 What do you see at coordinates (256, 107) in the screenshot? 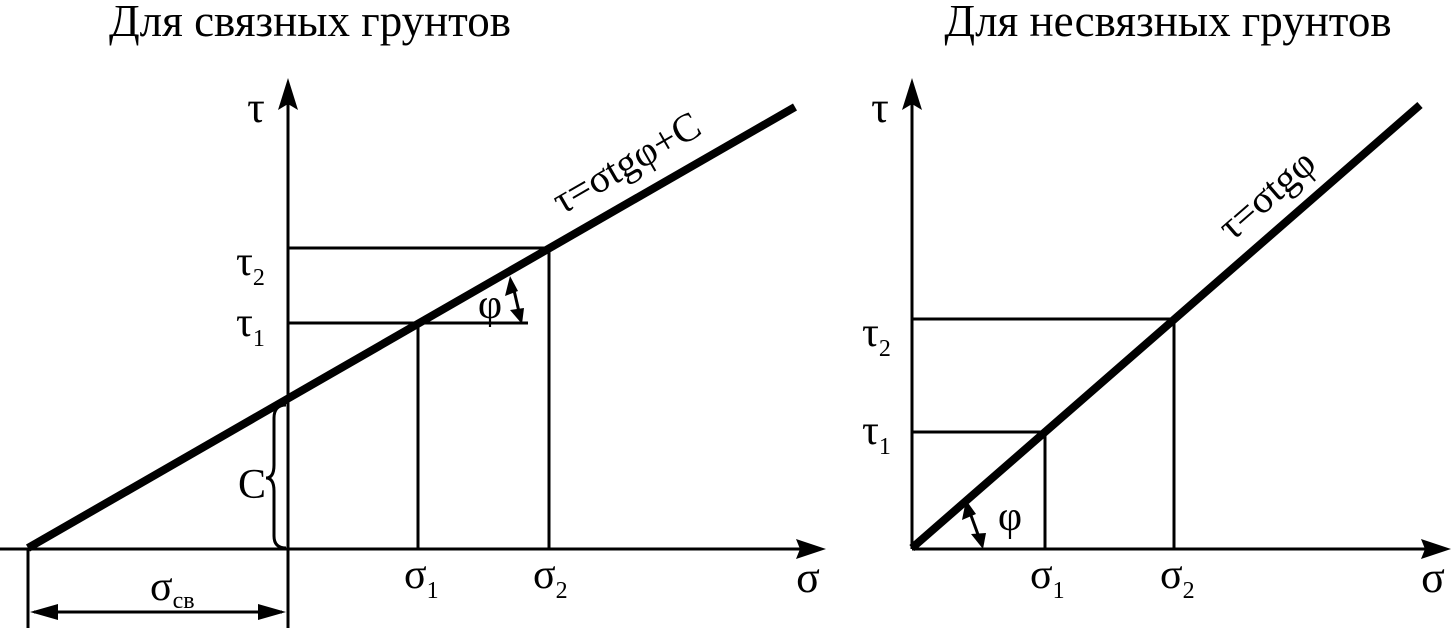
I see `left-y-axis-label: τ` at bounding box center [256, 107].